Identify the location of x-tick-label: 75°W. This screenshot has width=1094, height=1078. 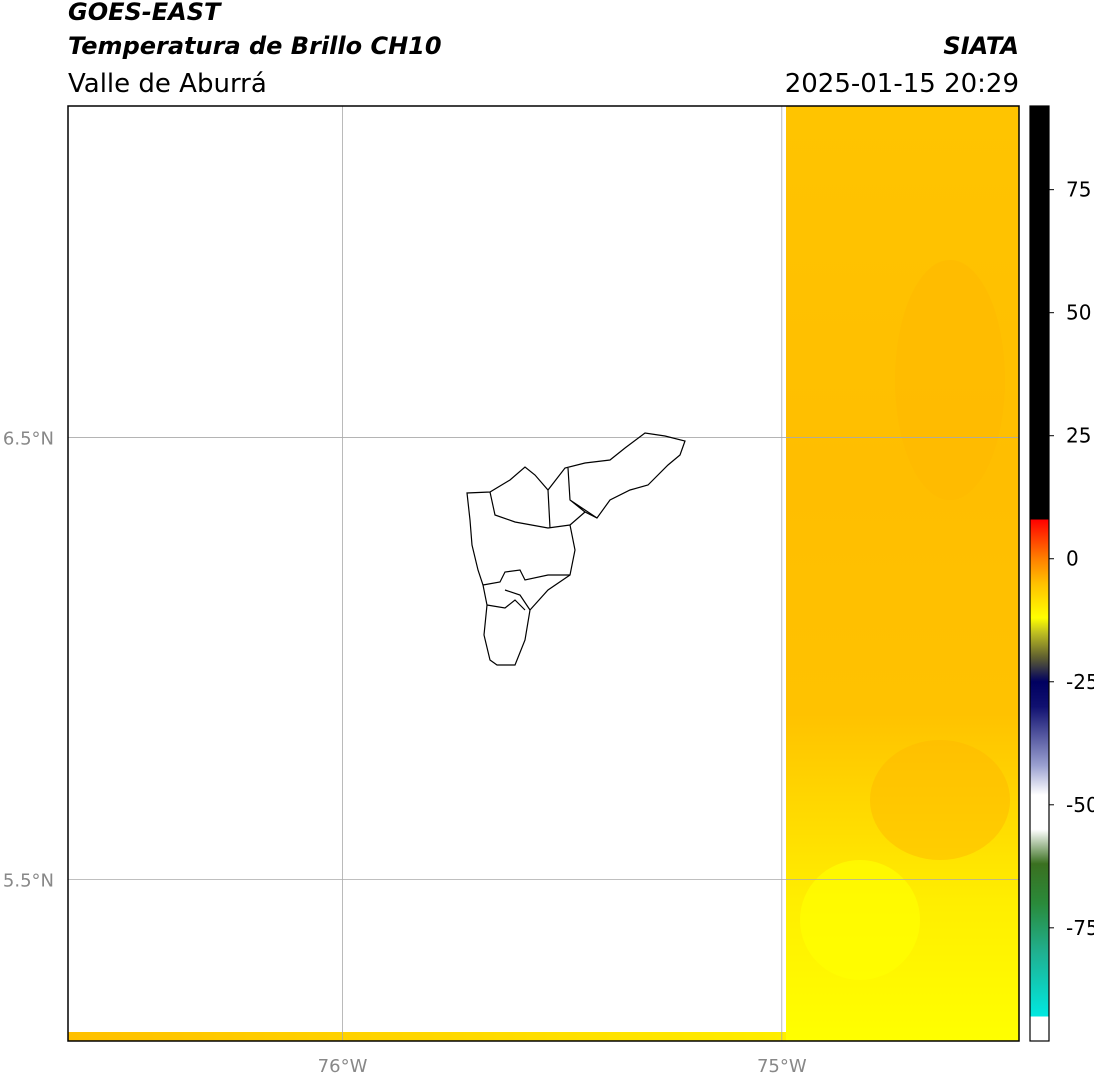
(782, 1066).